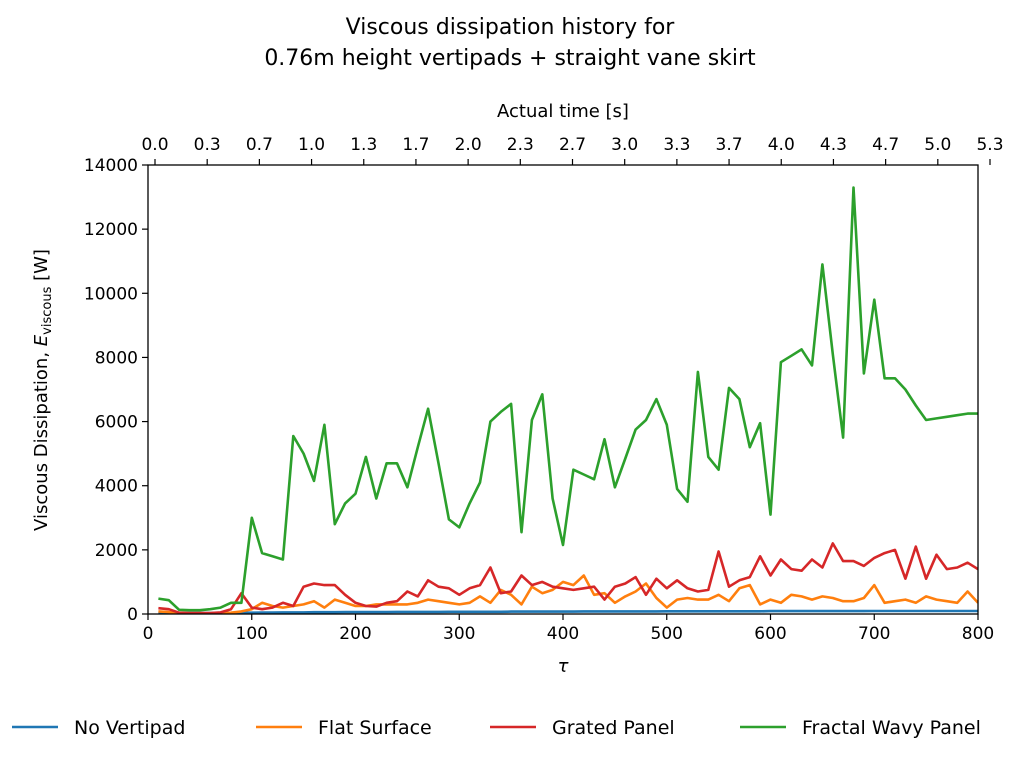 This screenshot has height=772, width=1024. What do you see at coordinates (511, 27) in the screenshot?
I see `chart-title-line1: Viscous dissipation history for` at bounding box center [511, 27].